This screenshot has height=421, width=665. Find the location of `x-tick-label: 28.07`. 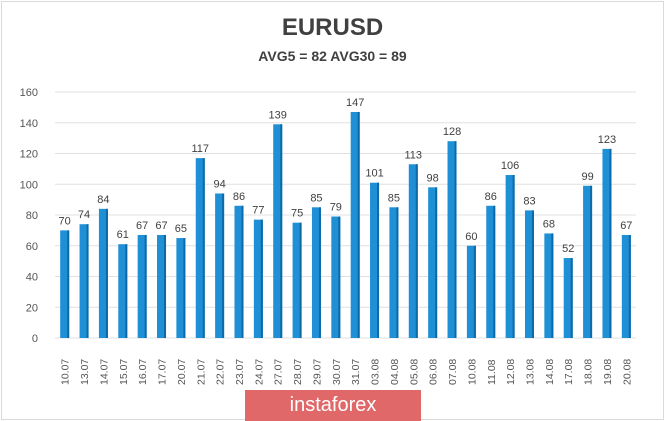

x-tick-label: 28.07 is located at coordinates (298, 372).